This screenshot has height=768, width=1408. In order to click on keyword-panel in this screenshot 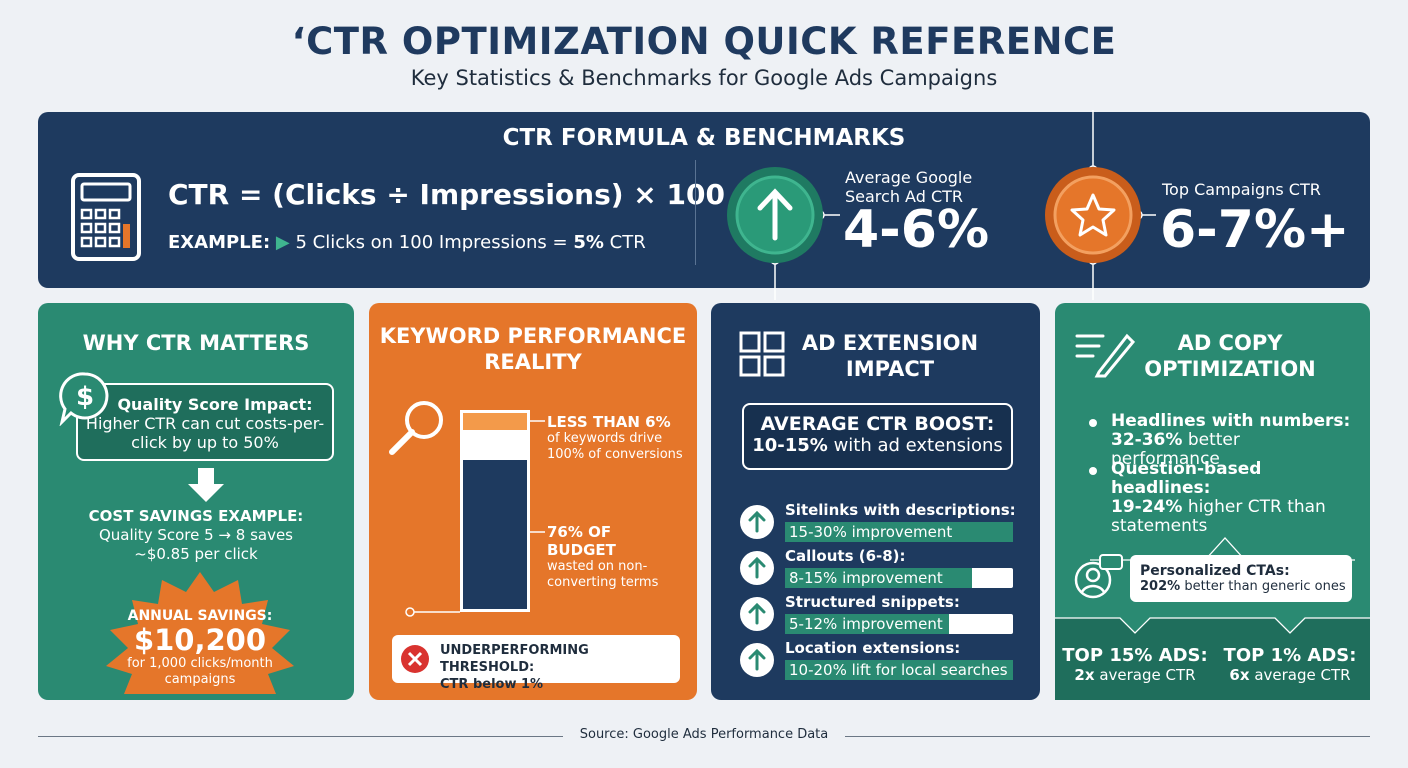, I will do `click(533, 501)`.